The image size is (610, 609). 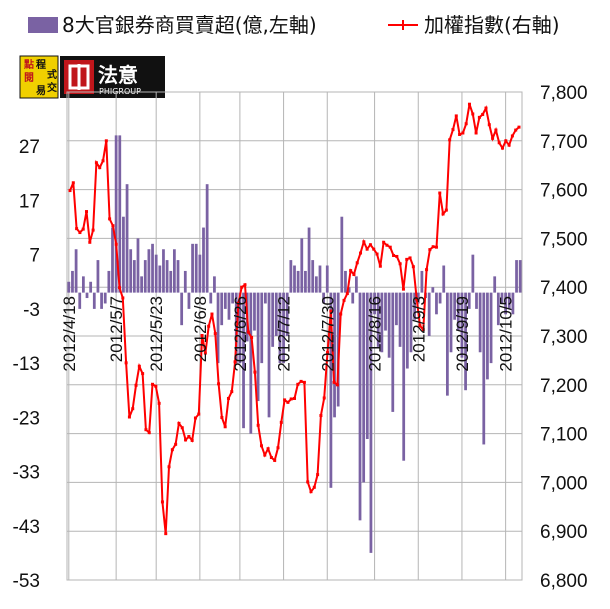 What do you see at coordinates (418, 329) in the screenshot?
I see `x-tick-label: 2012/9/3` at bounding box center [418, 329].